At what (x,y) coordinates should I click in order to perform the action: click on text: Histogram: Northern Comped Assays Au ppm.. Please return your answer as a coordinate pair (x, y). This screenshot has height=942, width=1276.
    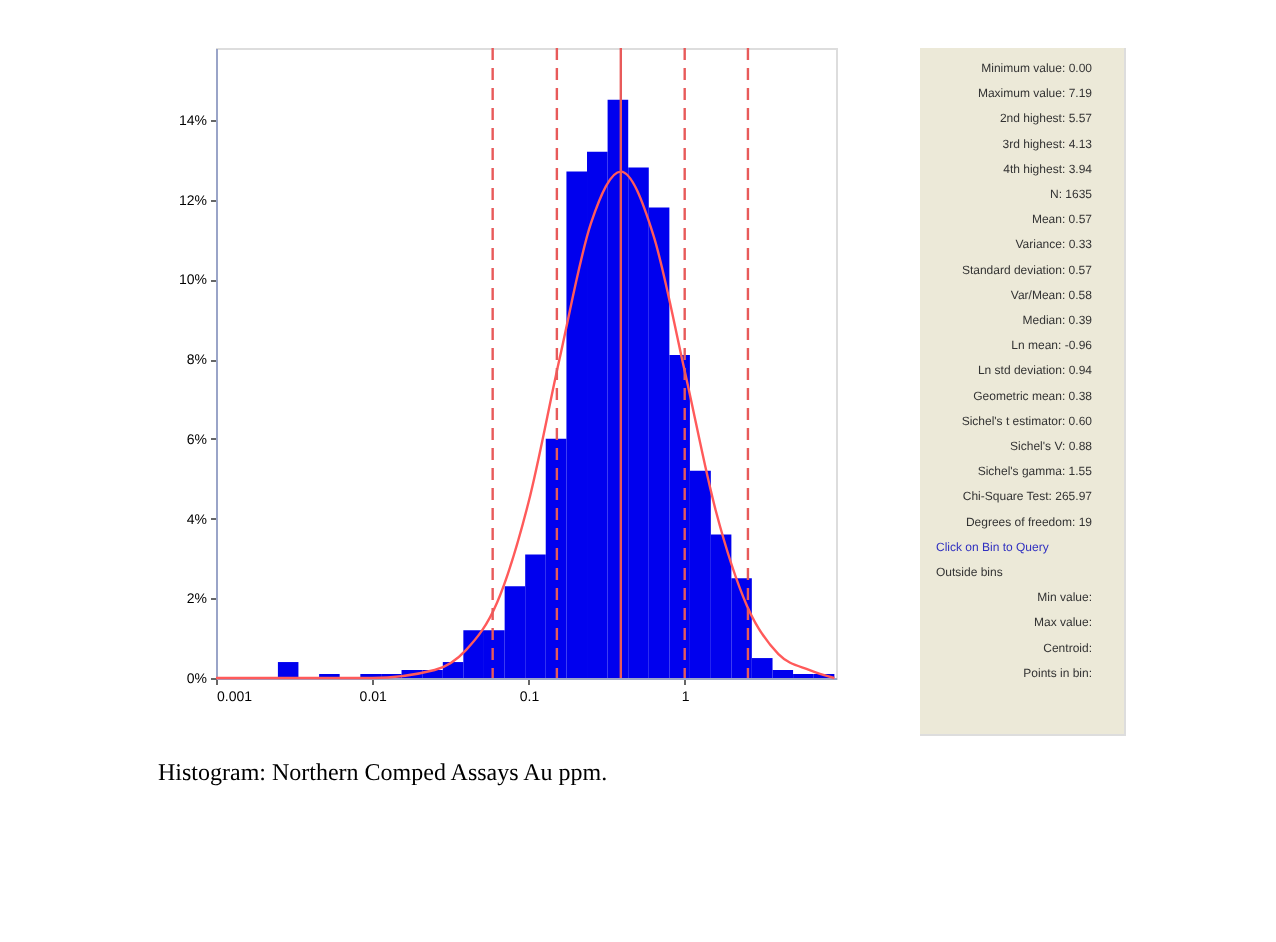
    Looking at the image, I should click on (382, 772).